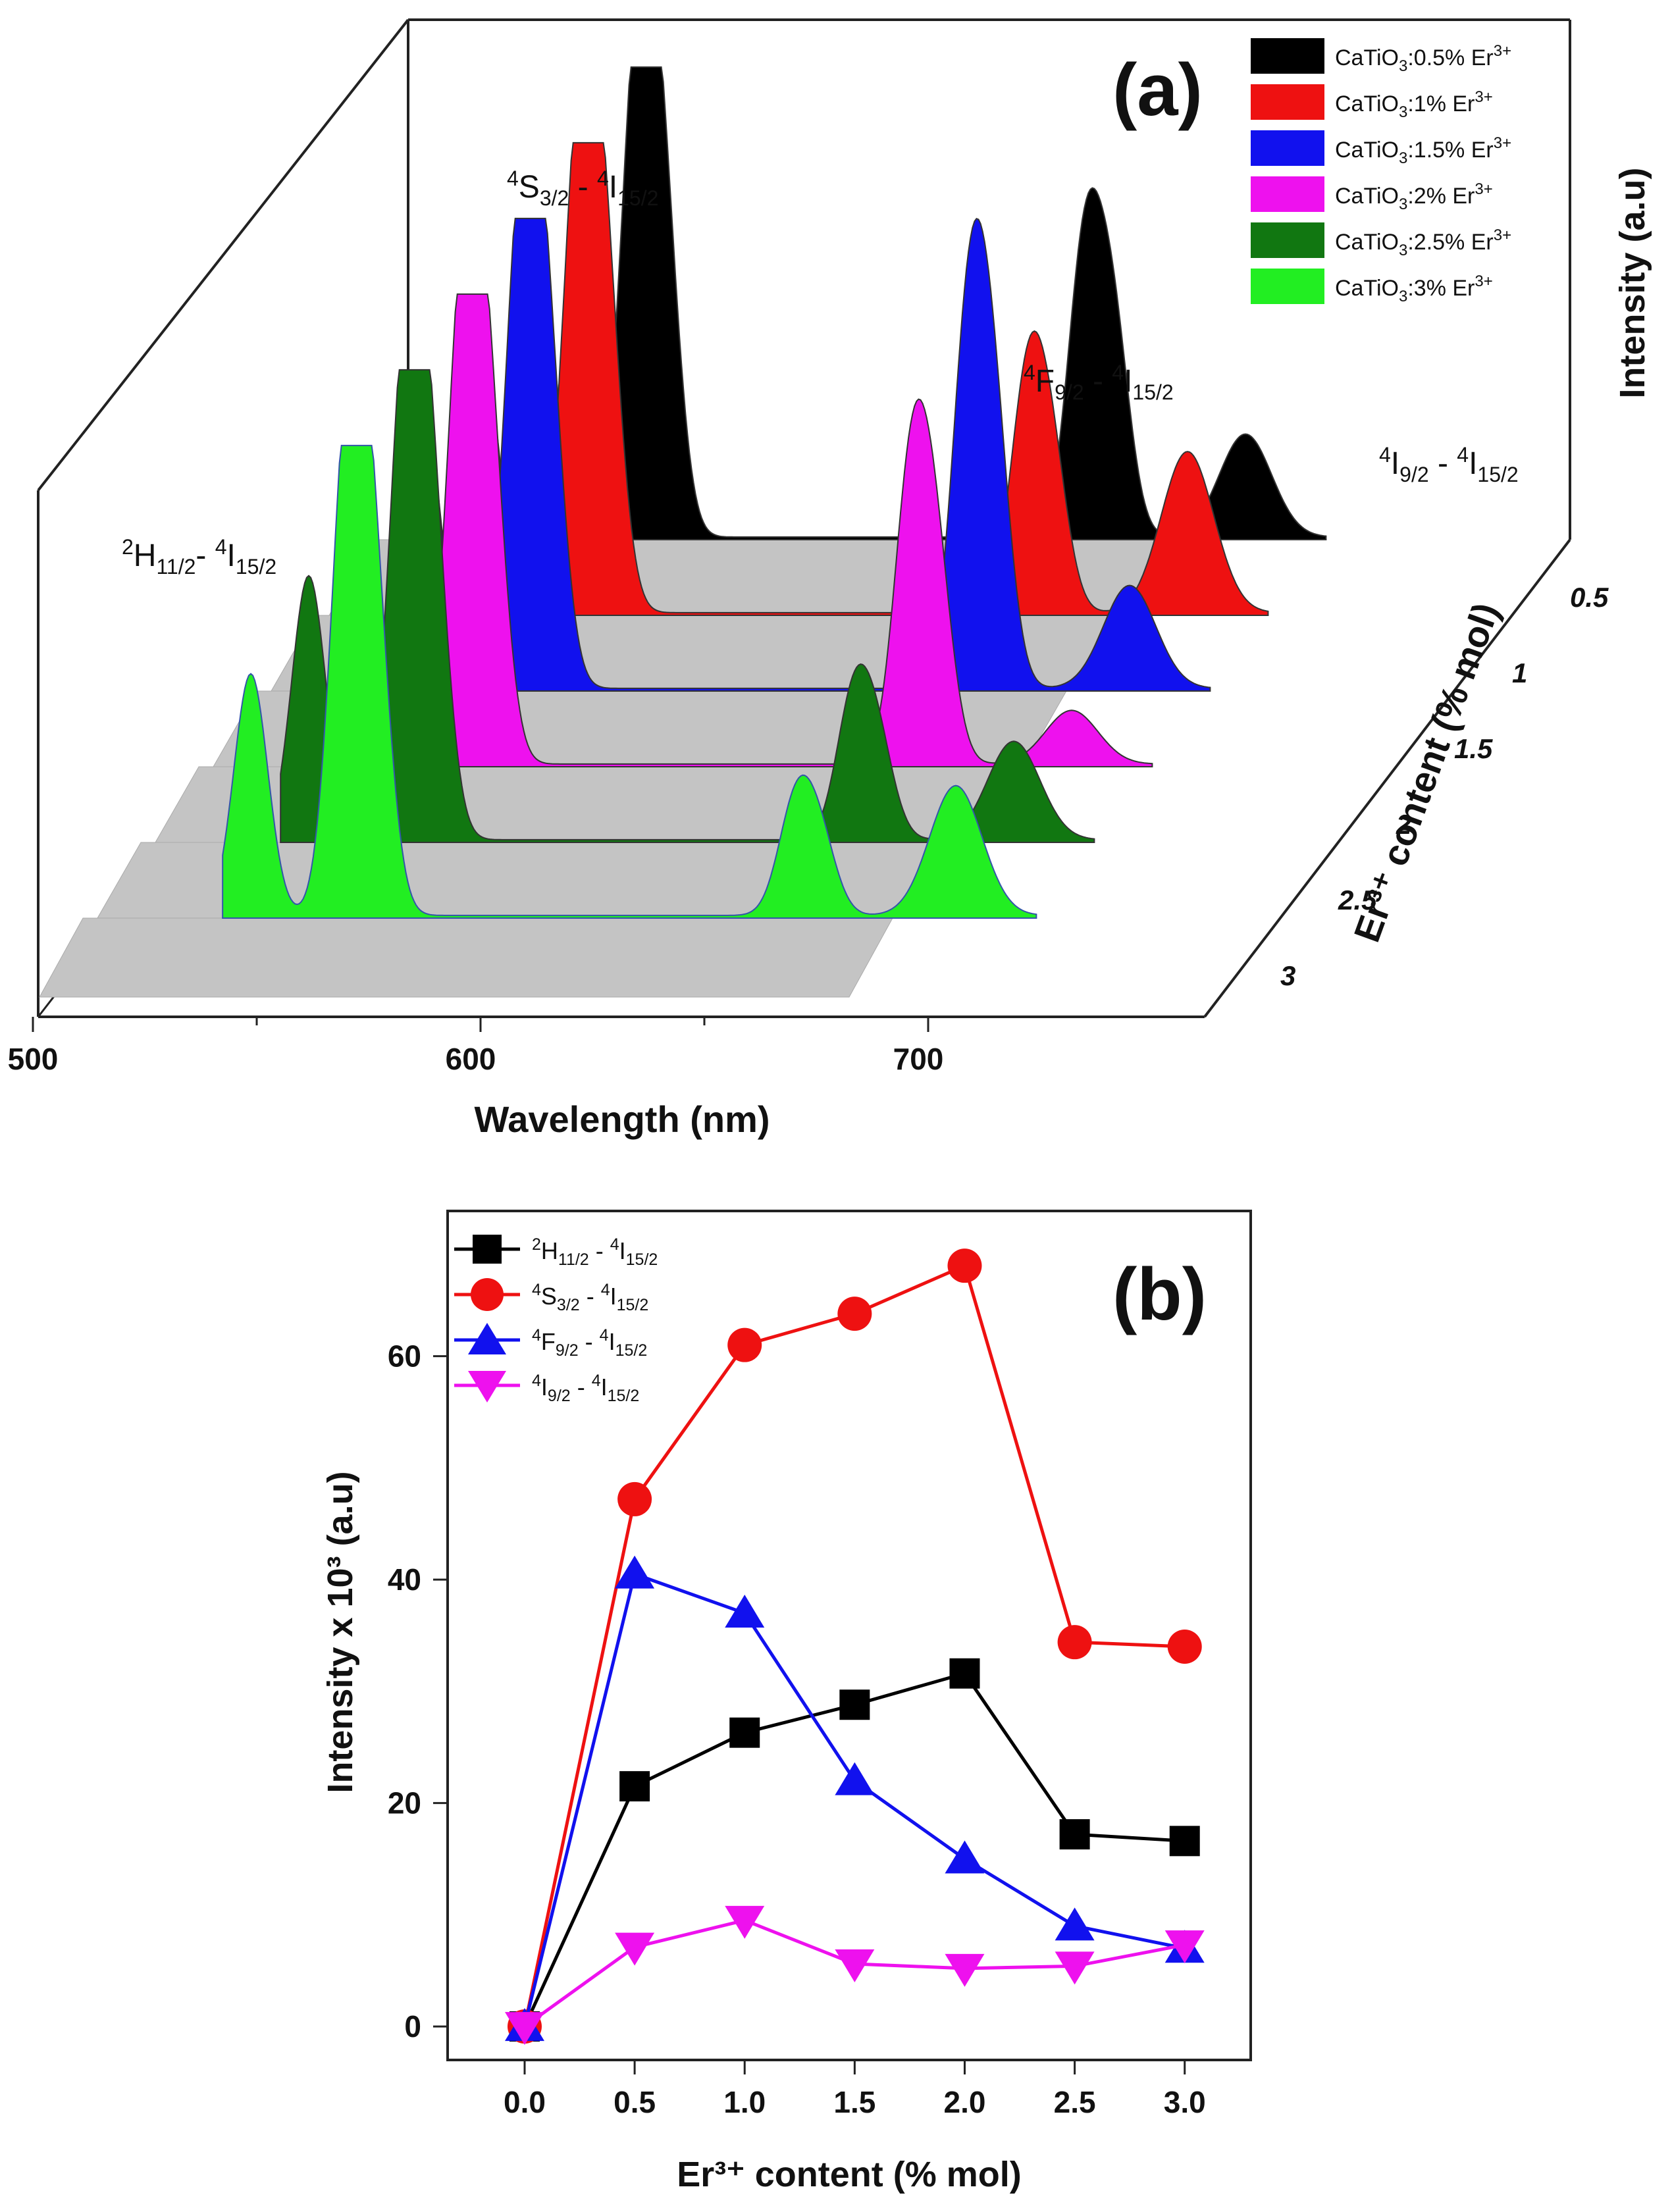 The width and height of the screenshot is (1672, 2212). I want to click on z-tick-label: 0.5, so click(1589, 597).